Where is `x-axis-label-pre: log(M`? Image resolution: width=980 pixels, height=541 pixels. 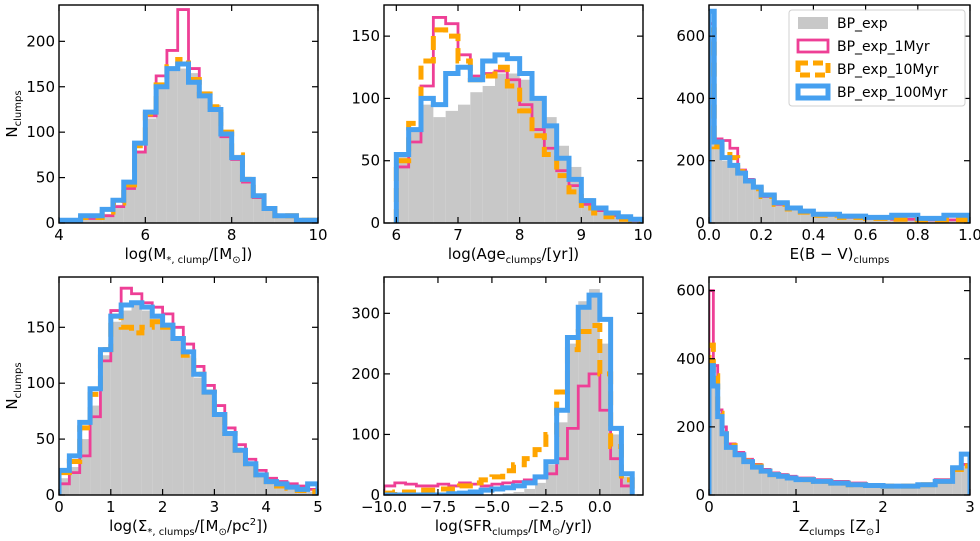 x-axis-label-pre: log(M is located at coordinates (146, 254).